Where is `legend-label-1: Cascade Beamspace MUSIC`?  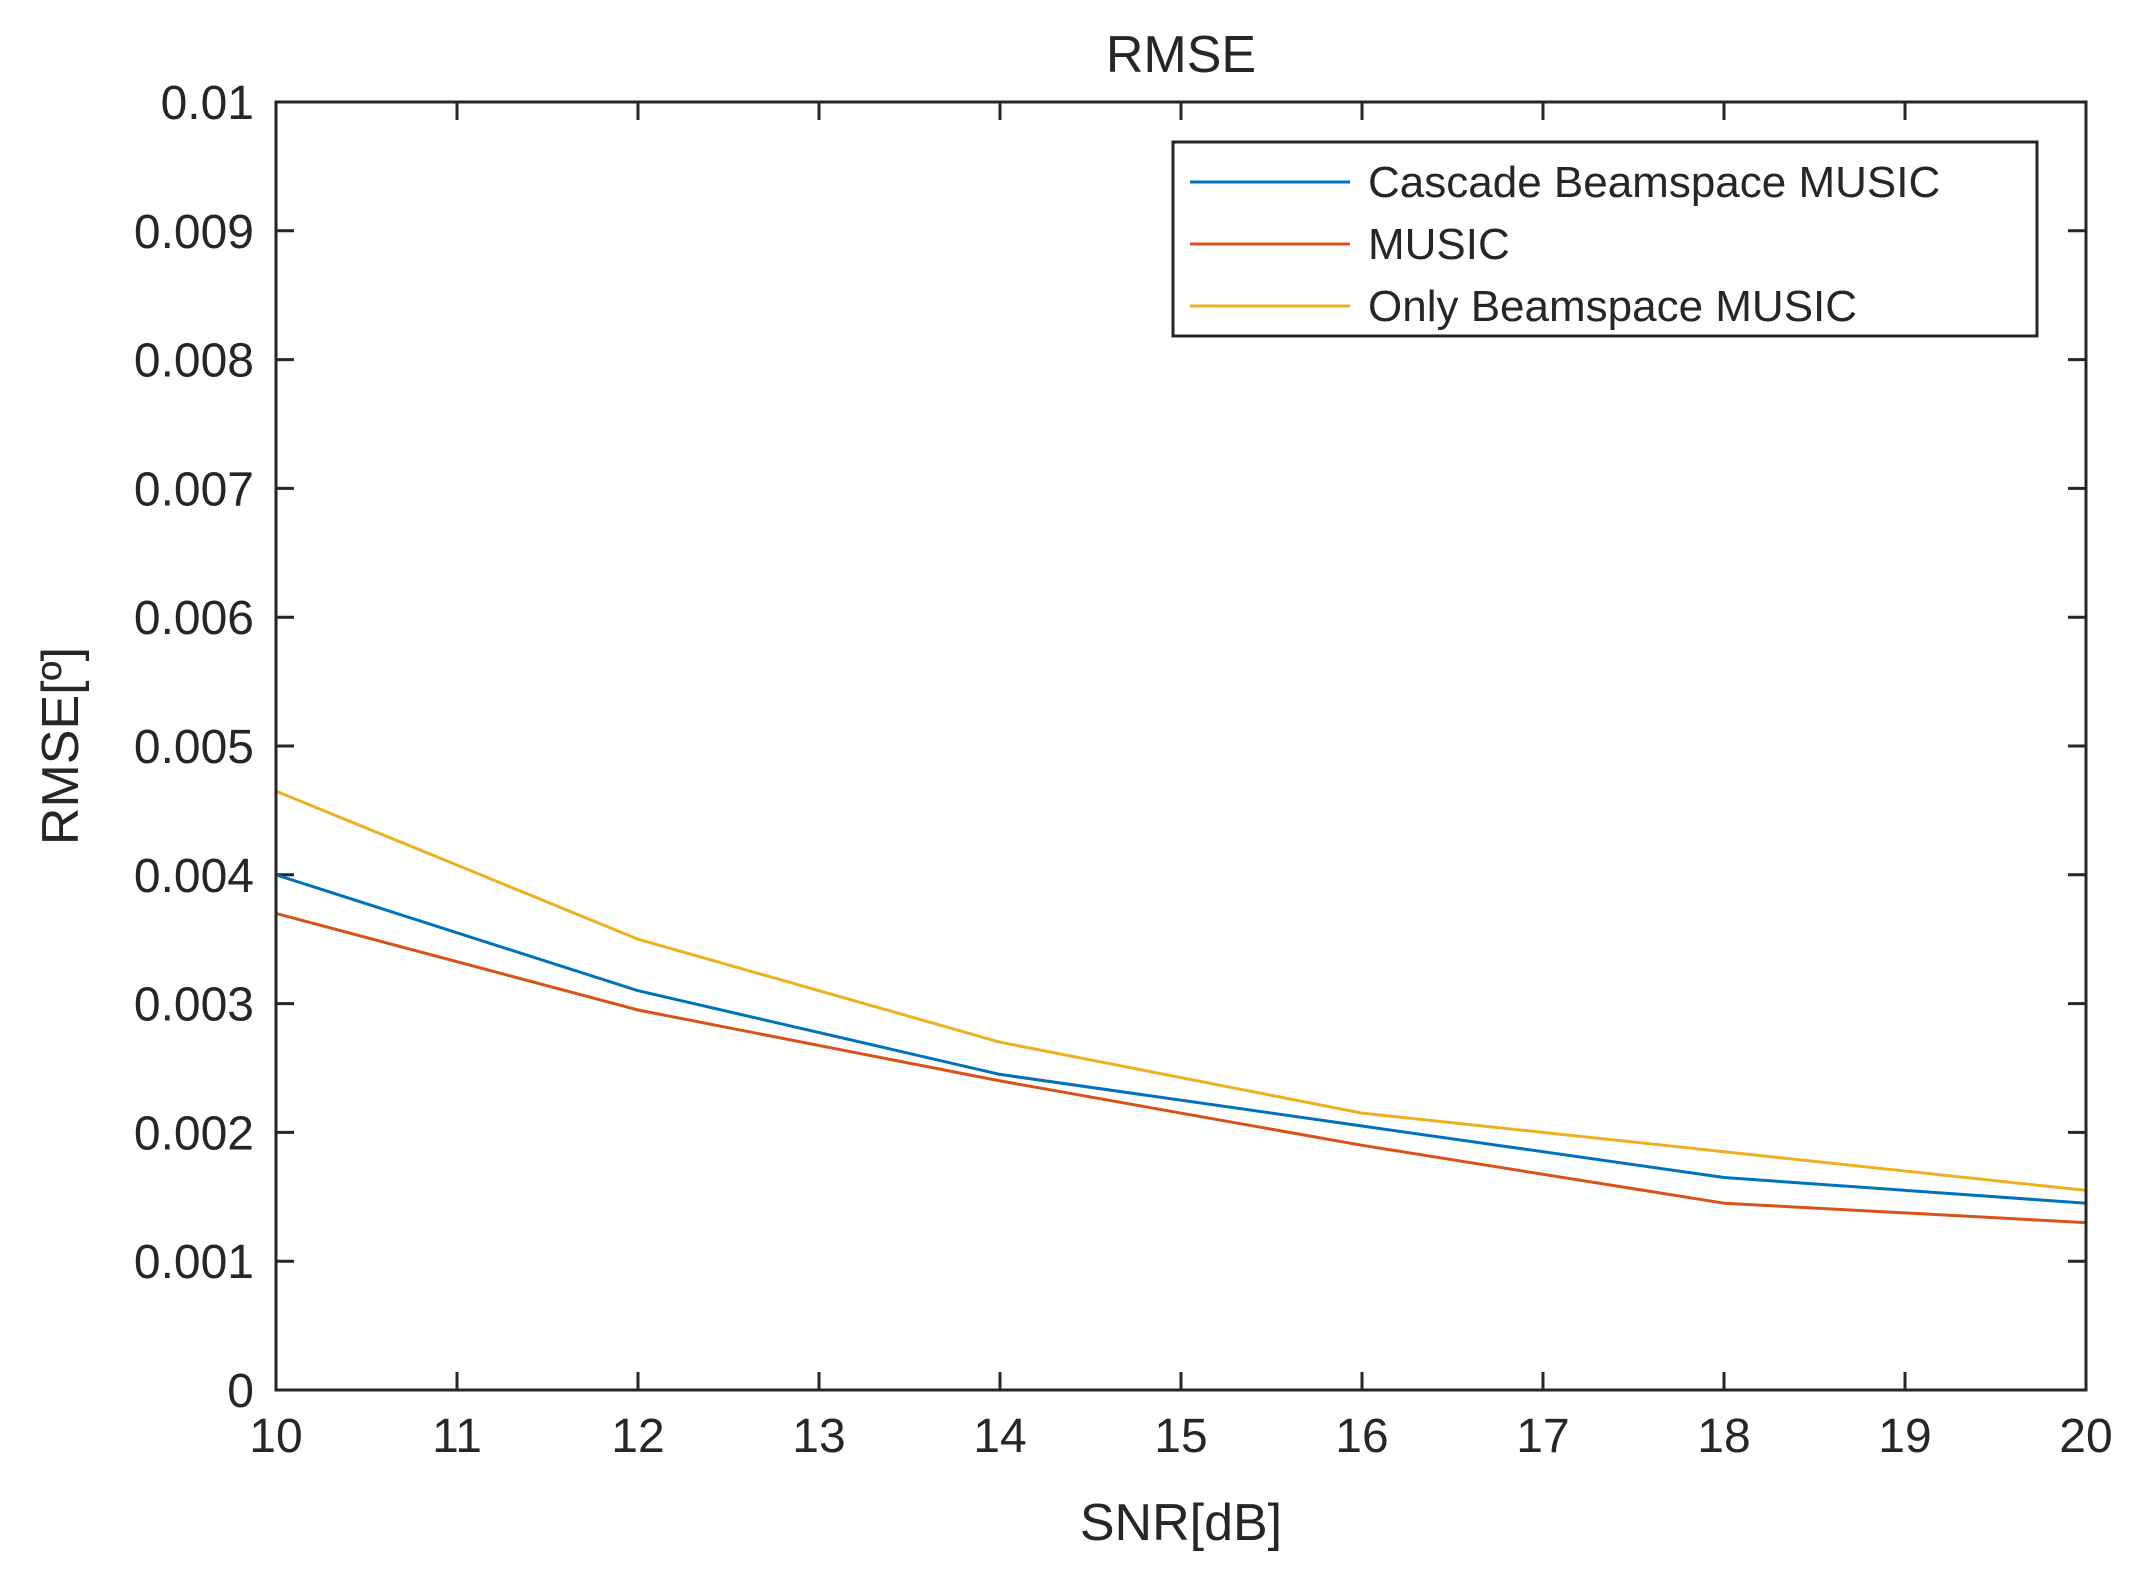
legend-label-1: Cascade Beamspace MUSIC is located at coordinates (1654, 182).